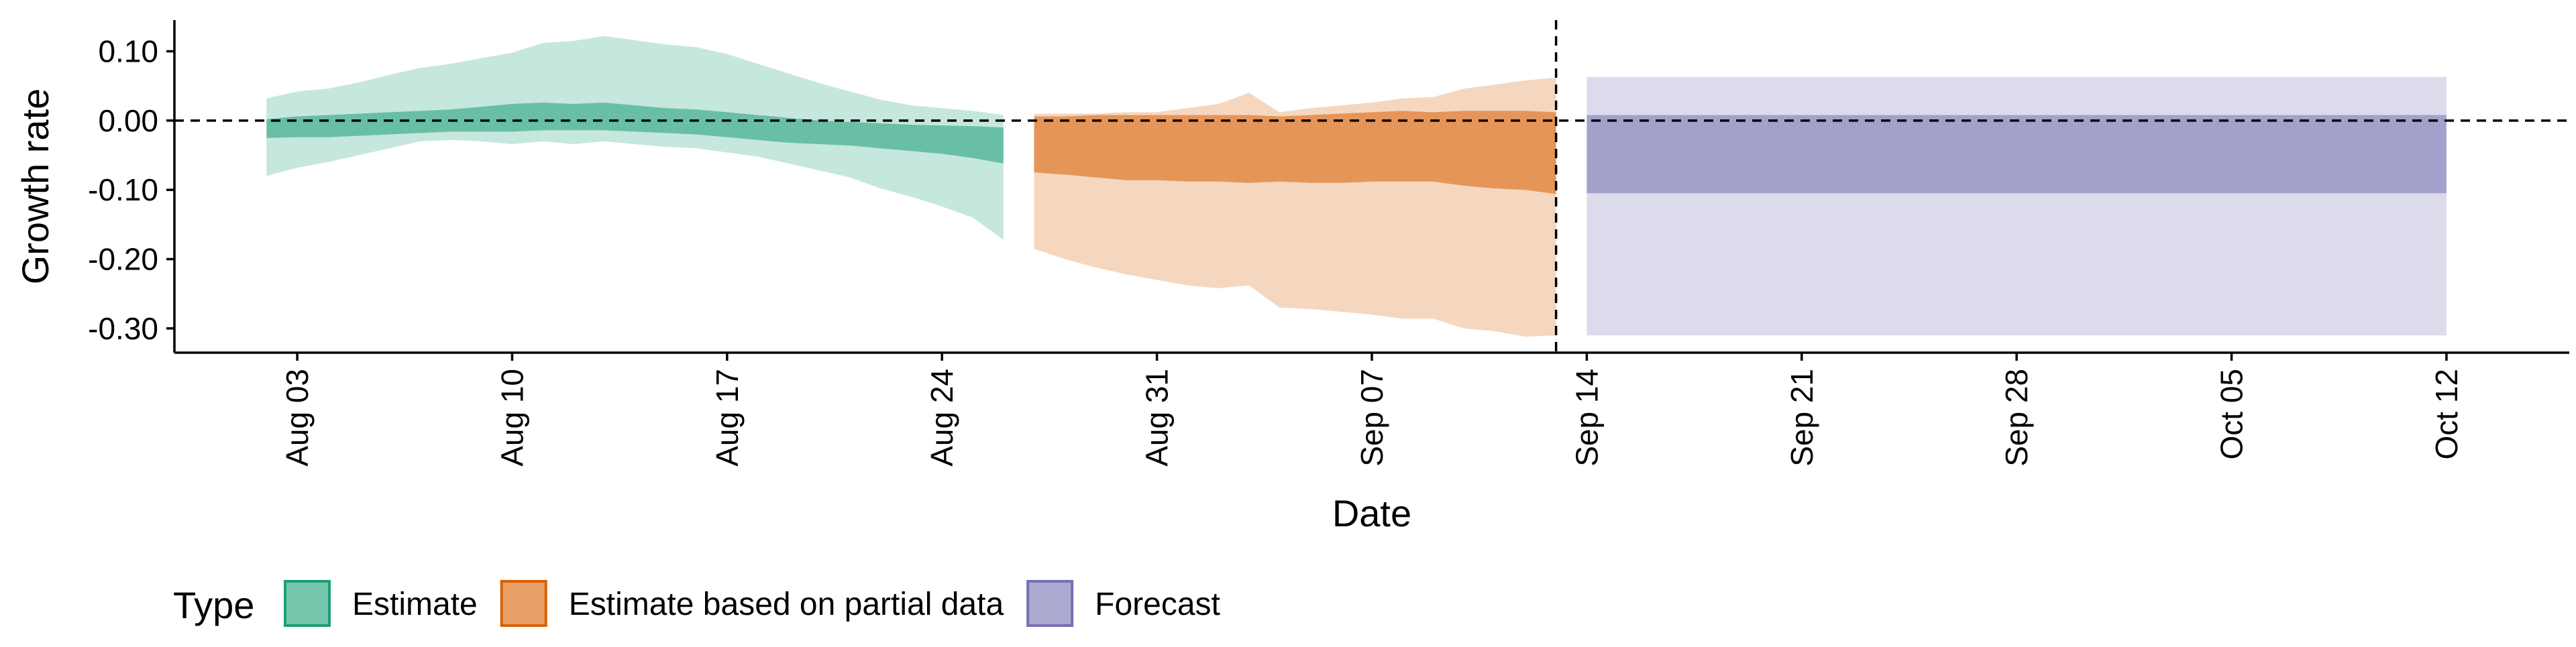  I want to click on x-tick-label: Oct 12, so click(2446, 414).